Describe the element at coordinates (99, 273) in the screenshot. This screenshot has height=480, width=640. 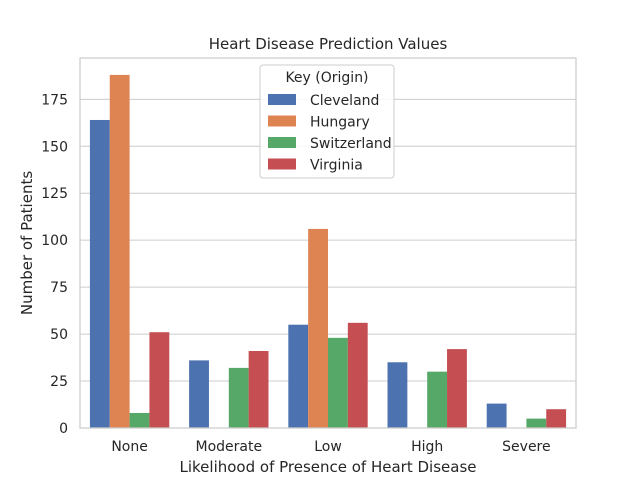
I see `bar-none-cleveland` at that location.